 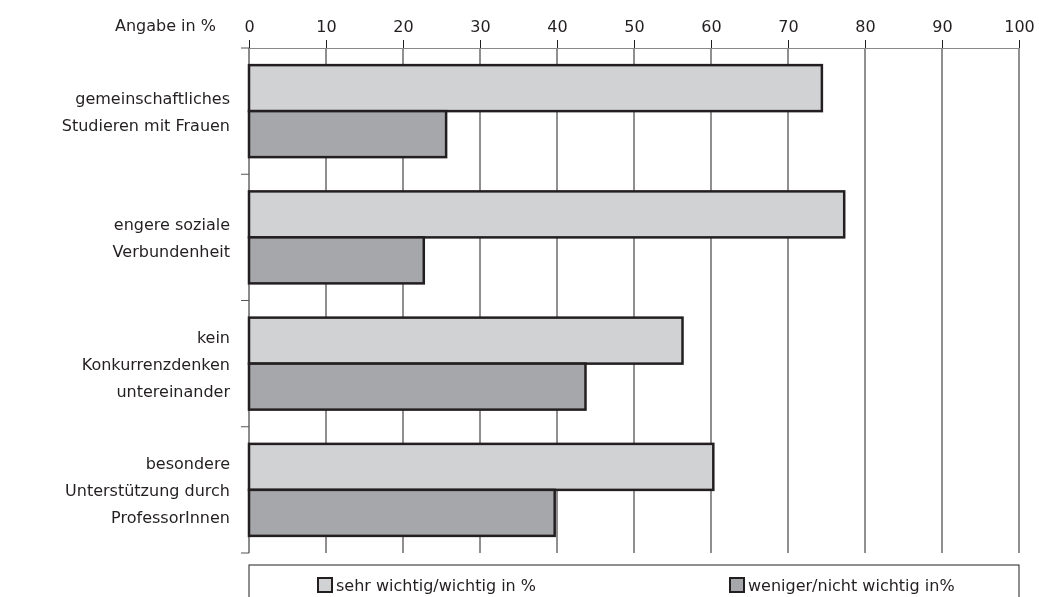 What do you see at coordinates (711, 26) in the screenshot?
I see `x-tick-label: 60` at bounding box center [711, 26].